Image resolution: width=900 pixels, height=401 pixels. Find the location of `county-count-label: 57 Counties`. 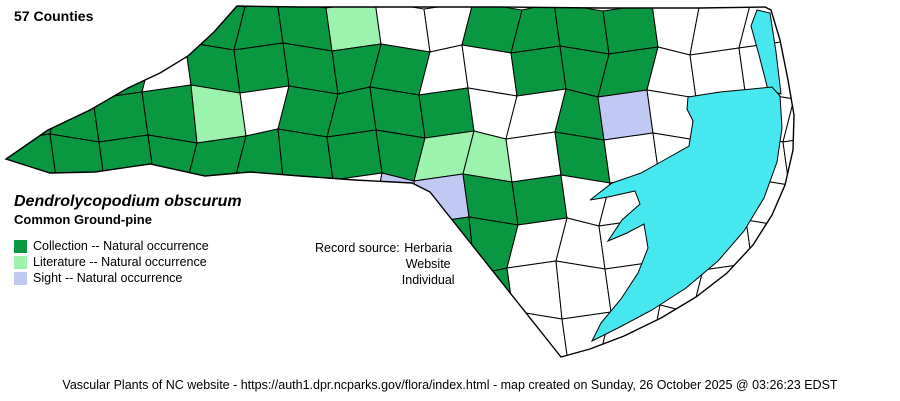

county-count-label: 57 Counties is located at coordinates (54, 16).